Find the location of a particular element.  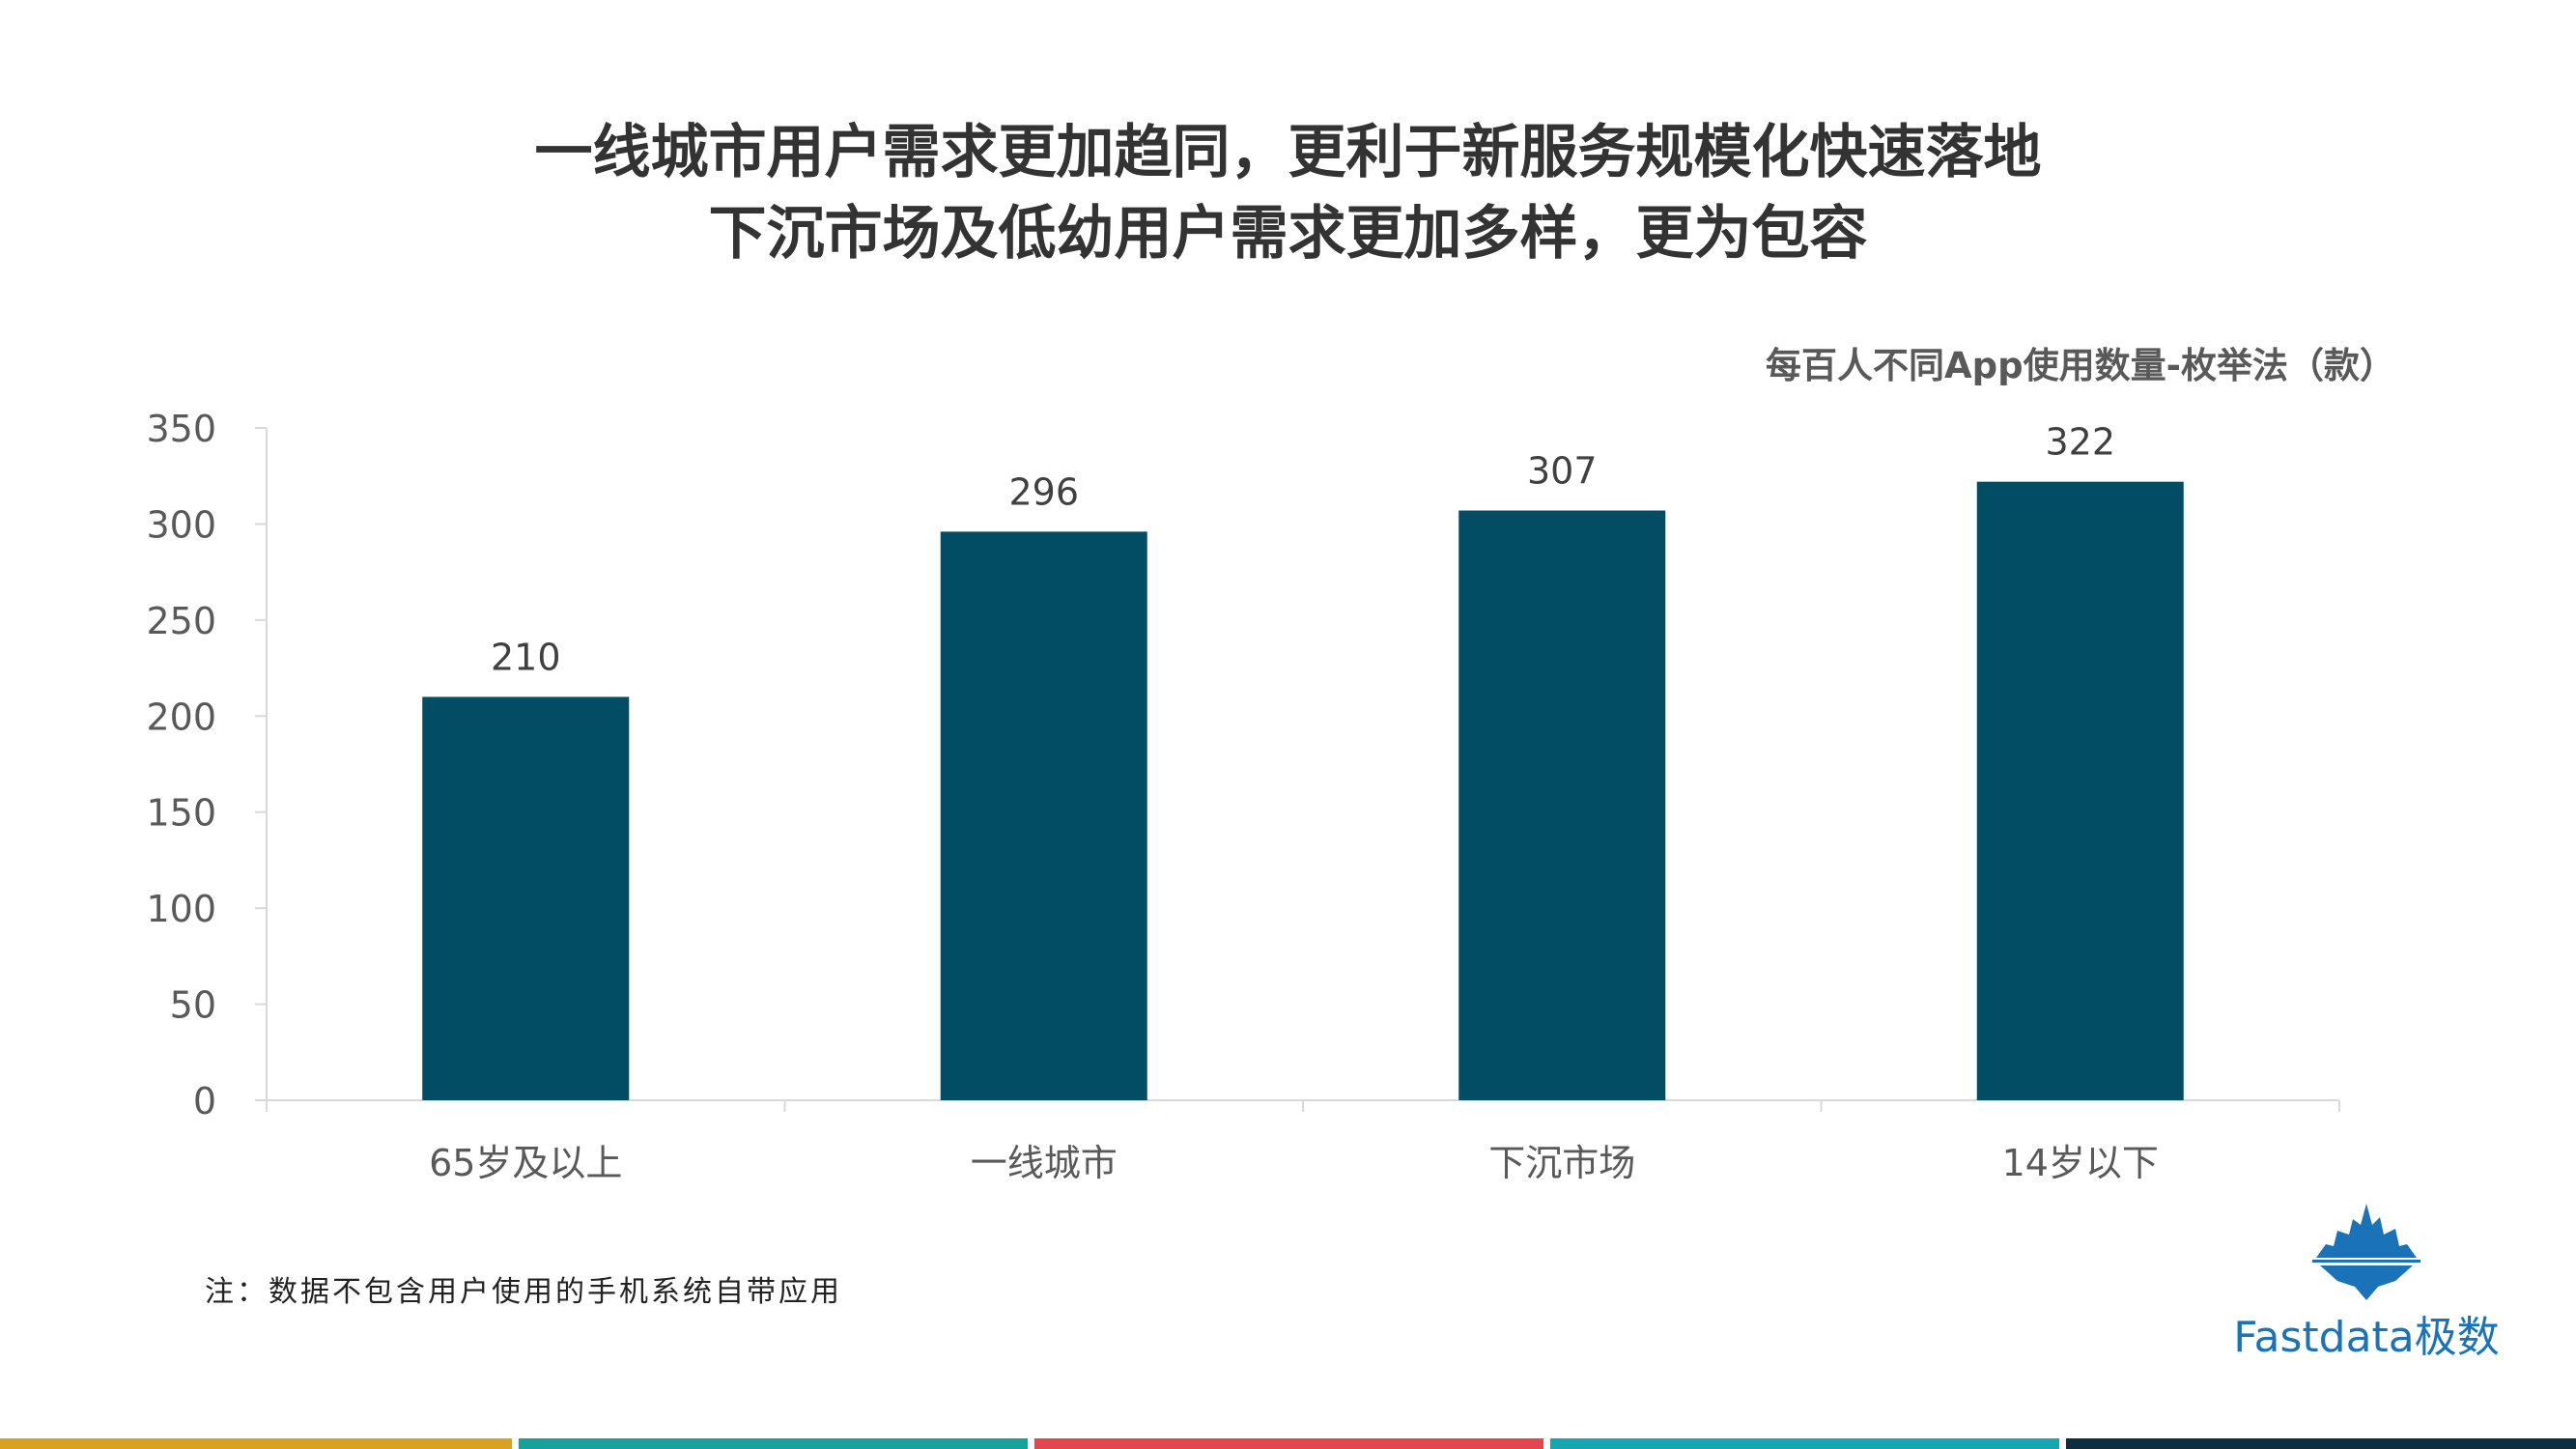

chart-title: 每百人不同App使用数量-枚举法（款） is located at coordinates (2080, 365).